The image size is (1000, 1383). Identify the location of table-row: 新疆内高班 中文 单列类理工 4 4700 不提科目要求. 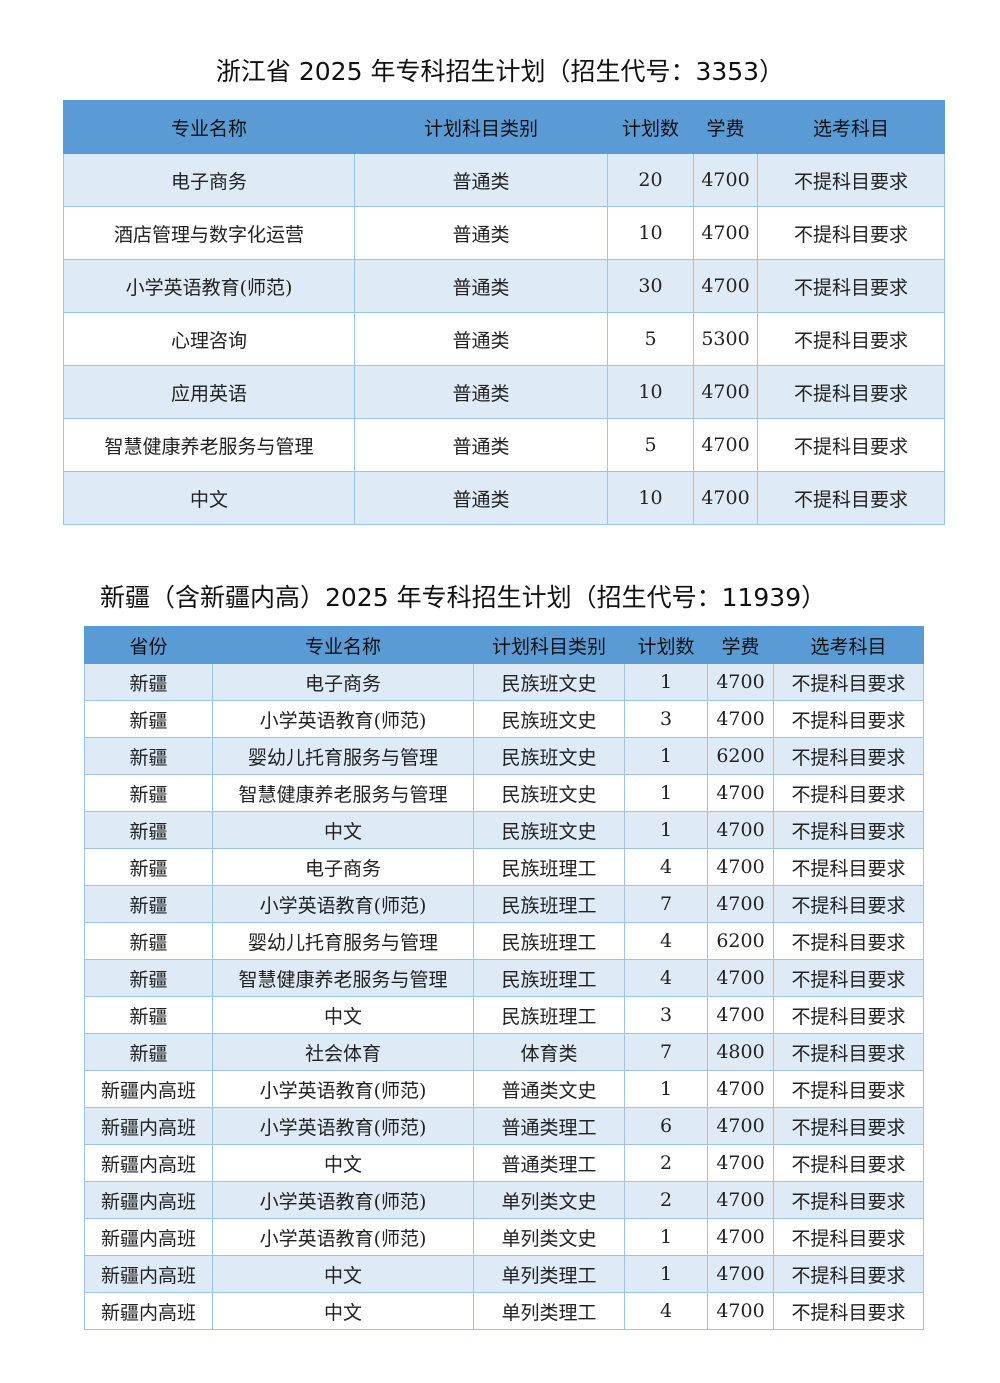
(504, 1311).